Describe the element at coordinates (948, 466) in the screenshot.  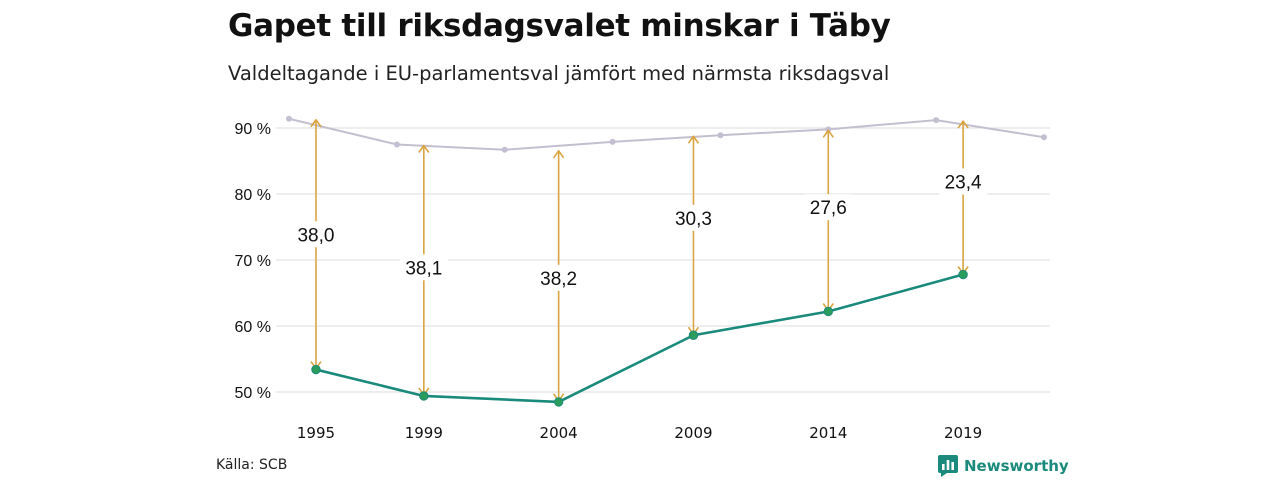
I see `newsworthy-logo-icon` at that location.